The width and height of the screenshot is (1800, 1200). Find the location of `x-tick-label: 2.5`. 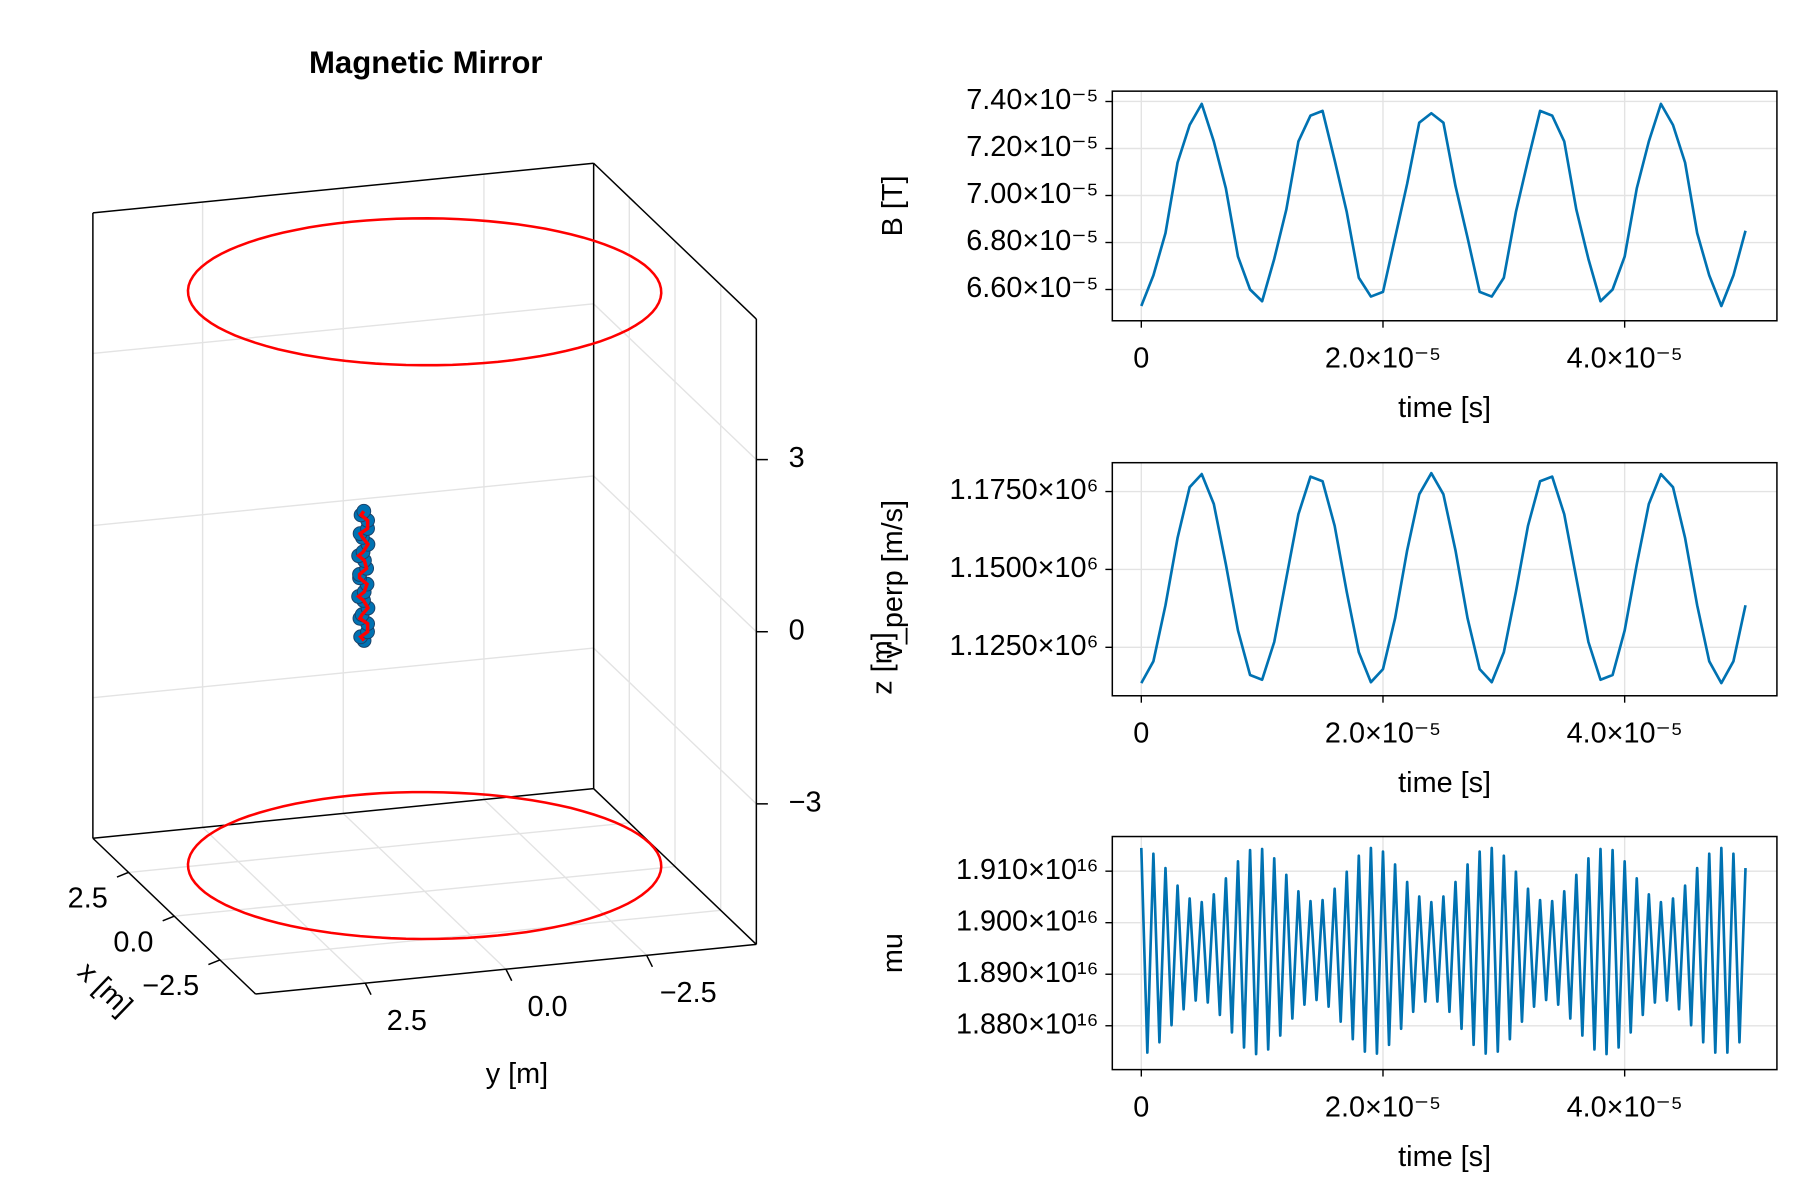

x-tick-label: 2.5 is located at coordinates (88, 899).